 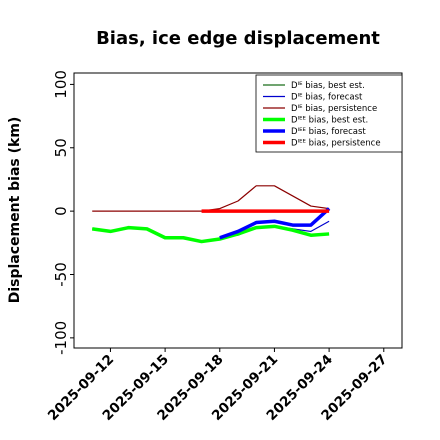 I want to click on legend-label: Dᴵᴱᴱ bias, best est., so click(x=329, y=121).